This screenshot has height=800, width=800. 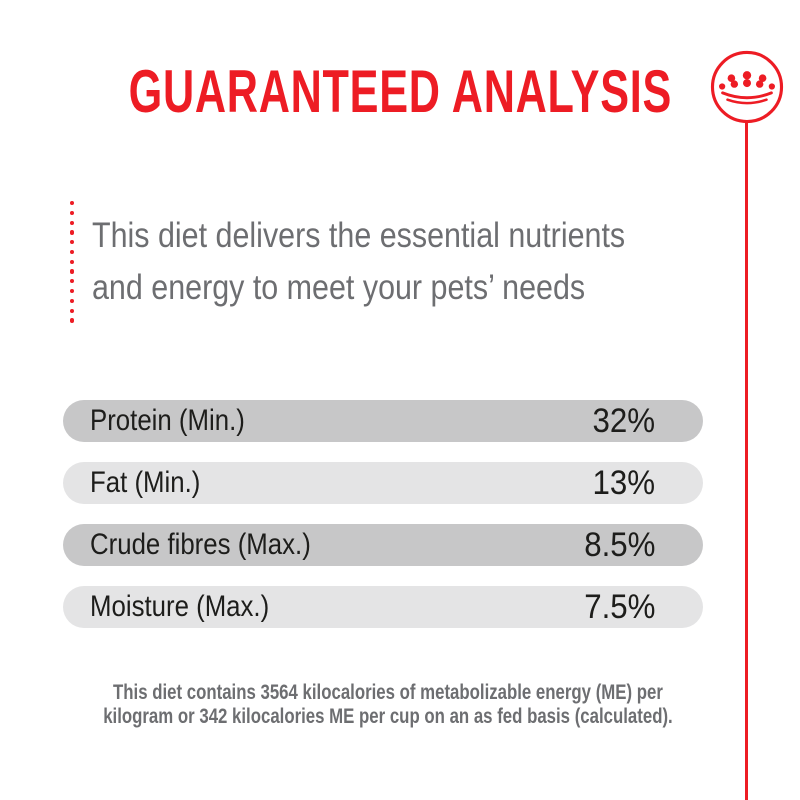 I want to click on nutrient-label: Protein (Min.), so click(x=167, y=420).